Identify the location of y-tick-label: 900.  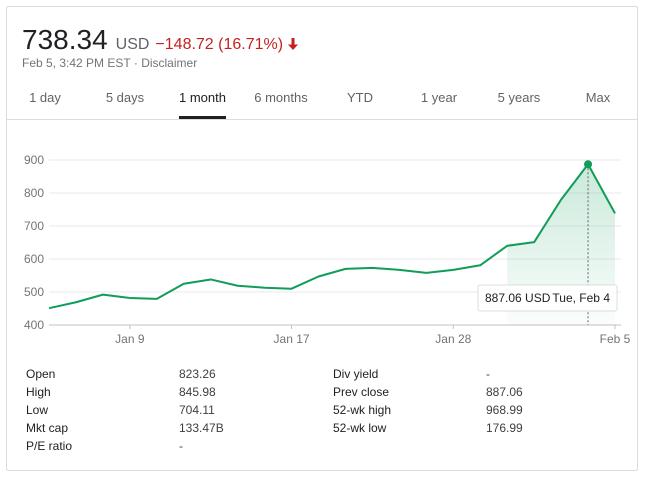
(34, 160).